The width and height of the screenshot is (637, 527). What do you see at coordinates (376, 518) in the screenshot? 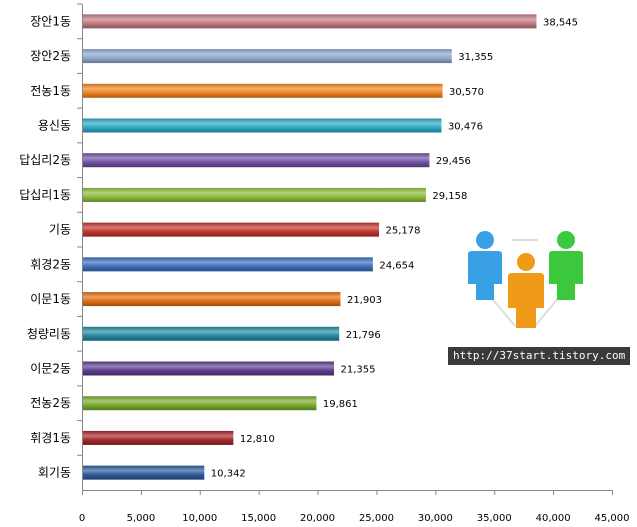
I see `x-tick-label: 25,000` at bounding box center [376, 518].